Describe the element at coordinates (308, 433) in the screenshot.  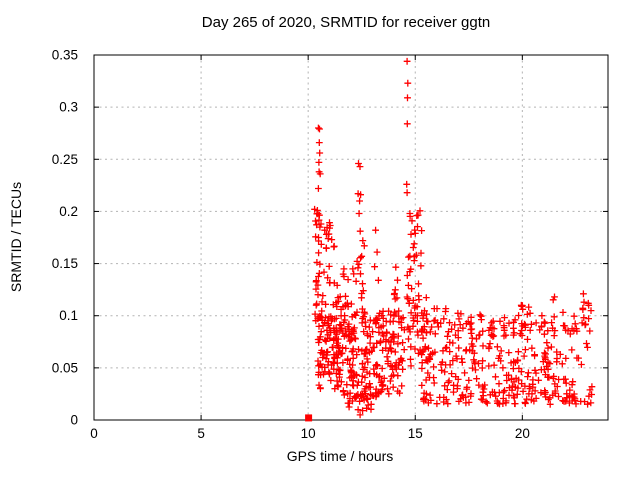
I see `x-tick-label: 10` at that location.